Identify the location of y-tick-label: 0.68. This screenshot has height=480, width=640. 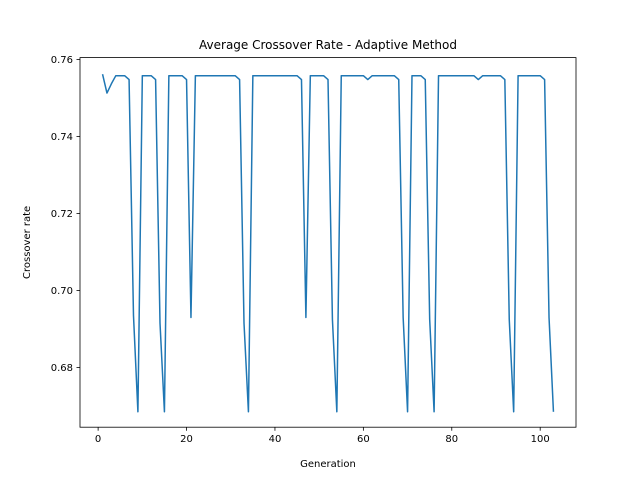
(62, 368).